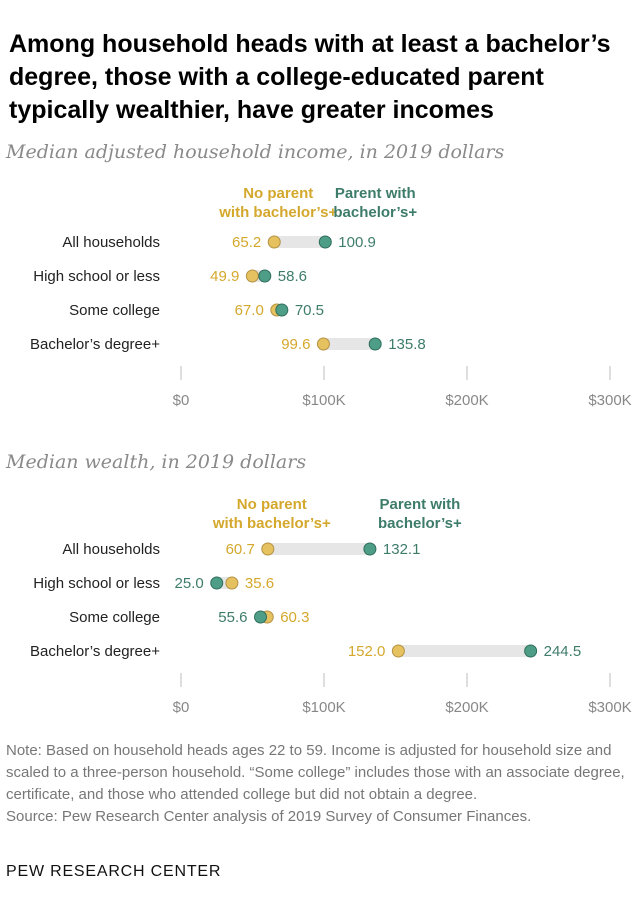 This screenshot has height=915, width=640. What do you see at coordinates (111, 242) in the screenshot?
I see `chart1-category-label: All households` at bounding box center [111, 242].